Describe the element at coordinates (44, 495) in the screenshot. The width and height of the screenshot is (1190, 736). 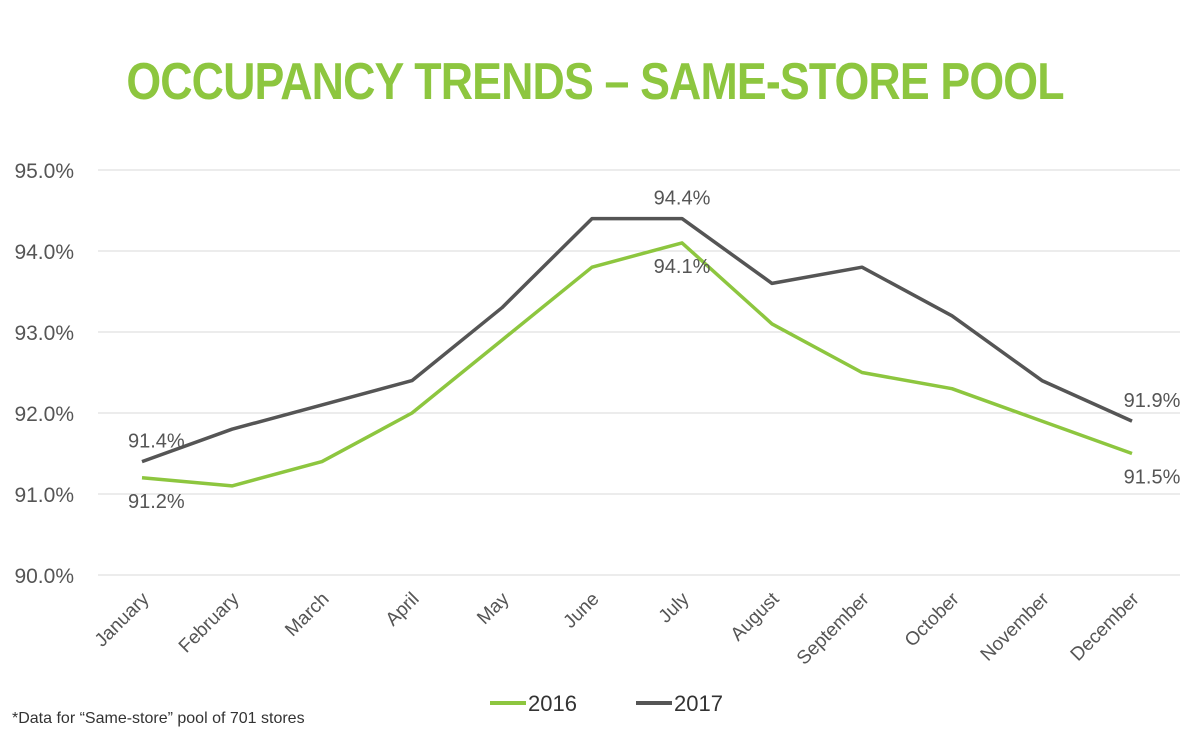
I see `y-tick-label: 91.0%` at that location.